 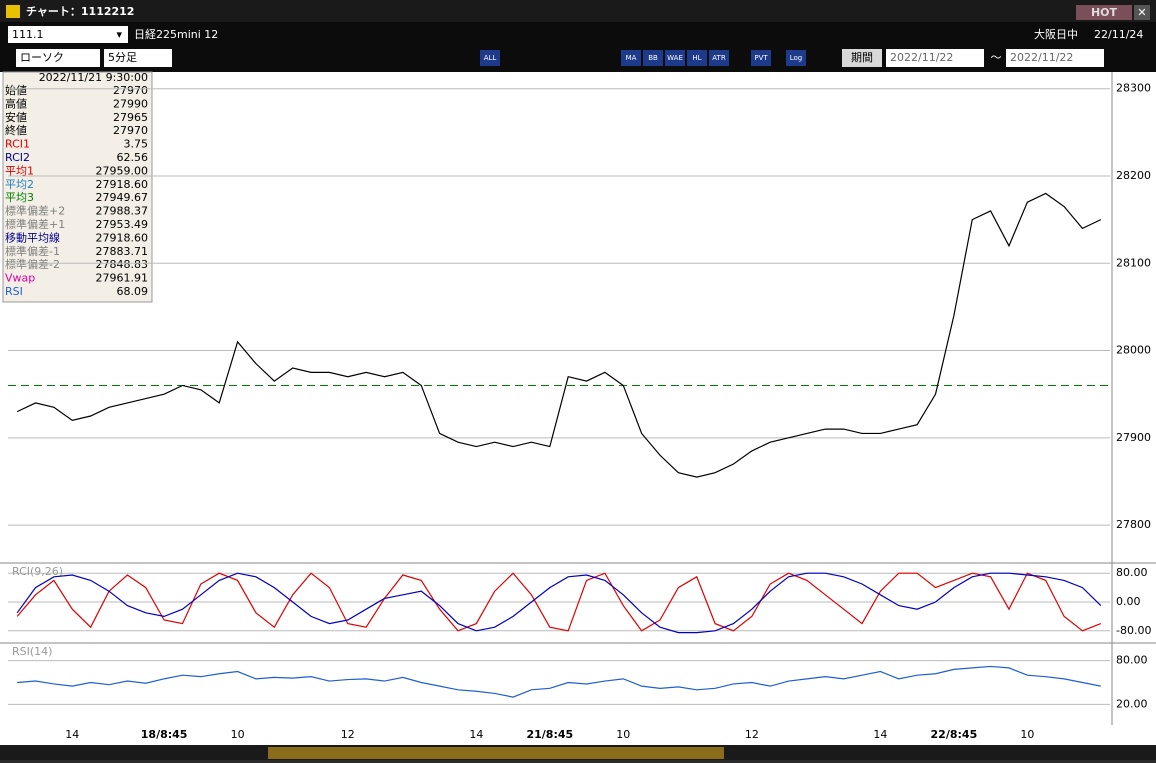 I want to click on x-tick-label: 18/8:45, so click(x=164, y=734).